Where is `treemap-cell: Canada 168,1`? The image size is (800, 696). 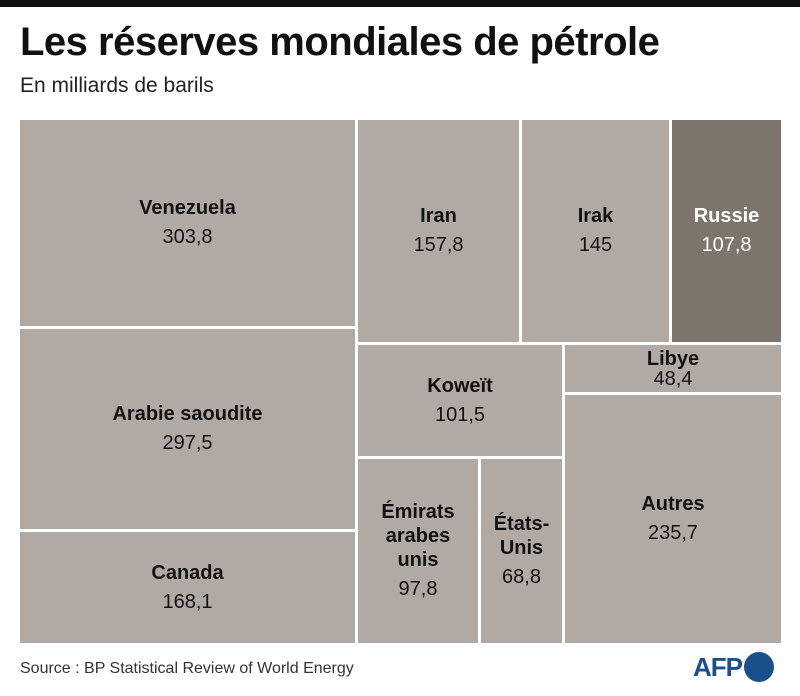 treemap-cell: Canada 168,1 is located at coordinates (187, 587).